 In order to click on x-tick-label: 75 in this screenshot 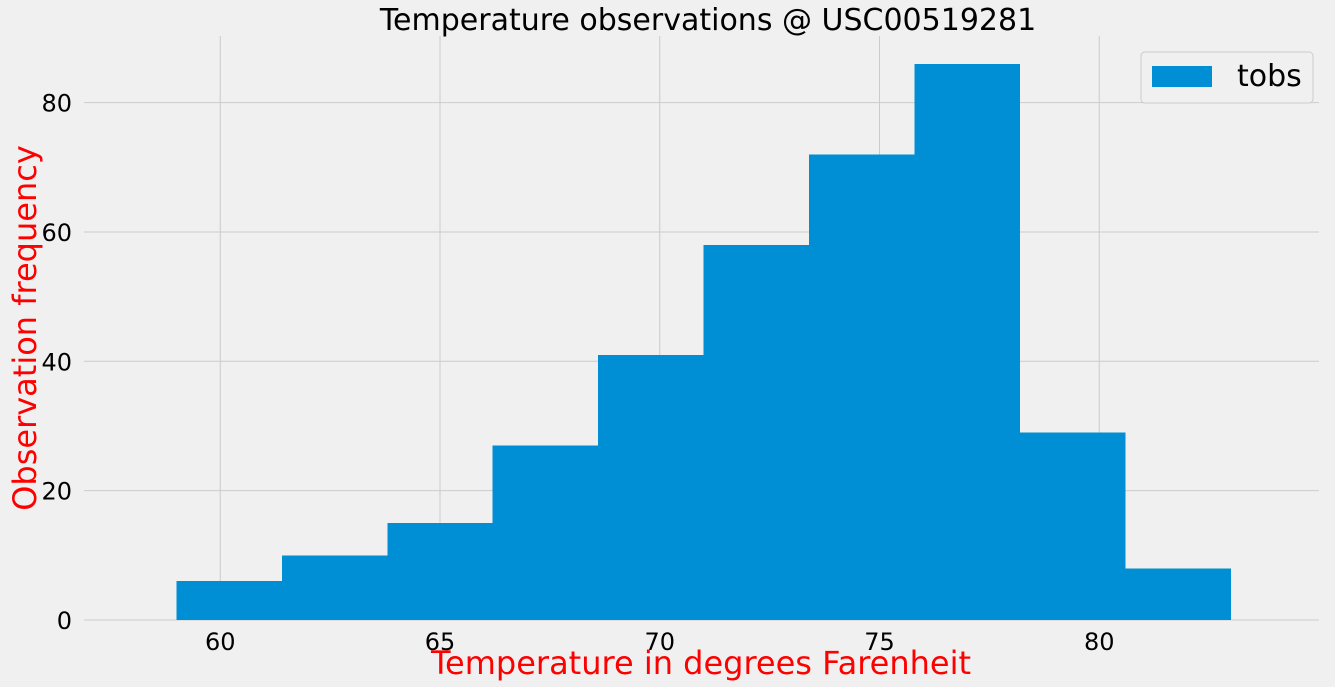, I will do `click(879, 642)`.